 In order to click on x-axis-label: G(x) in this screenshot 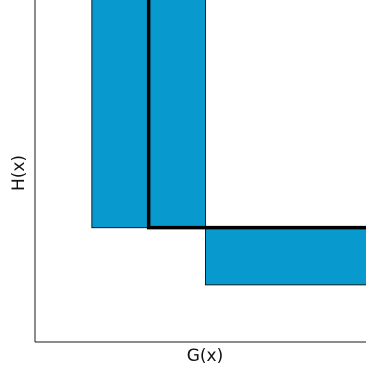, I will do `click(205, 356)`.